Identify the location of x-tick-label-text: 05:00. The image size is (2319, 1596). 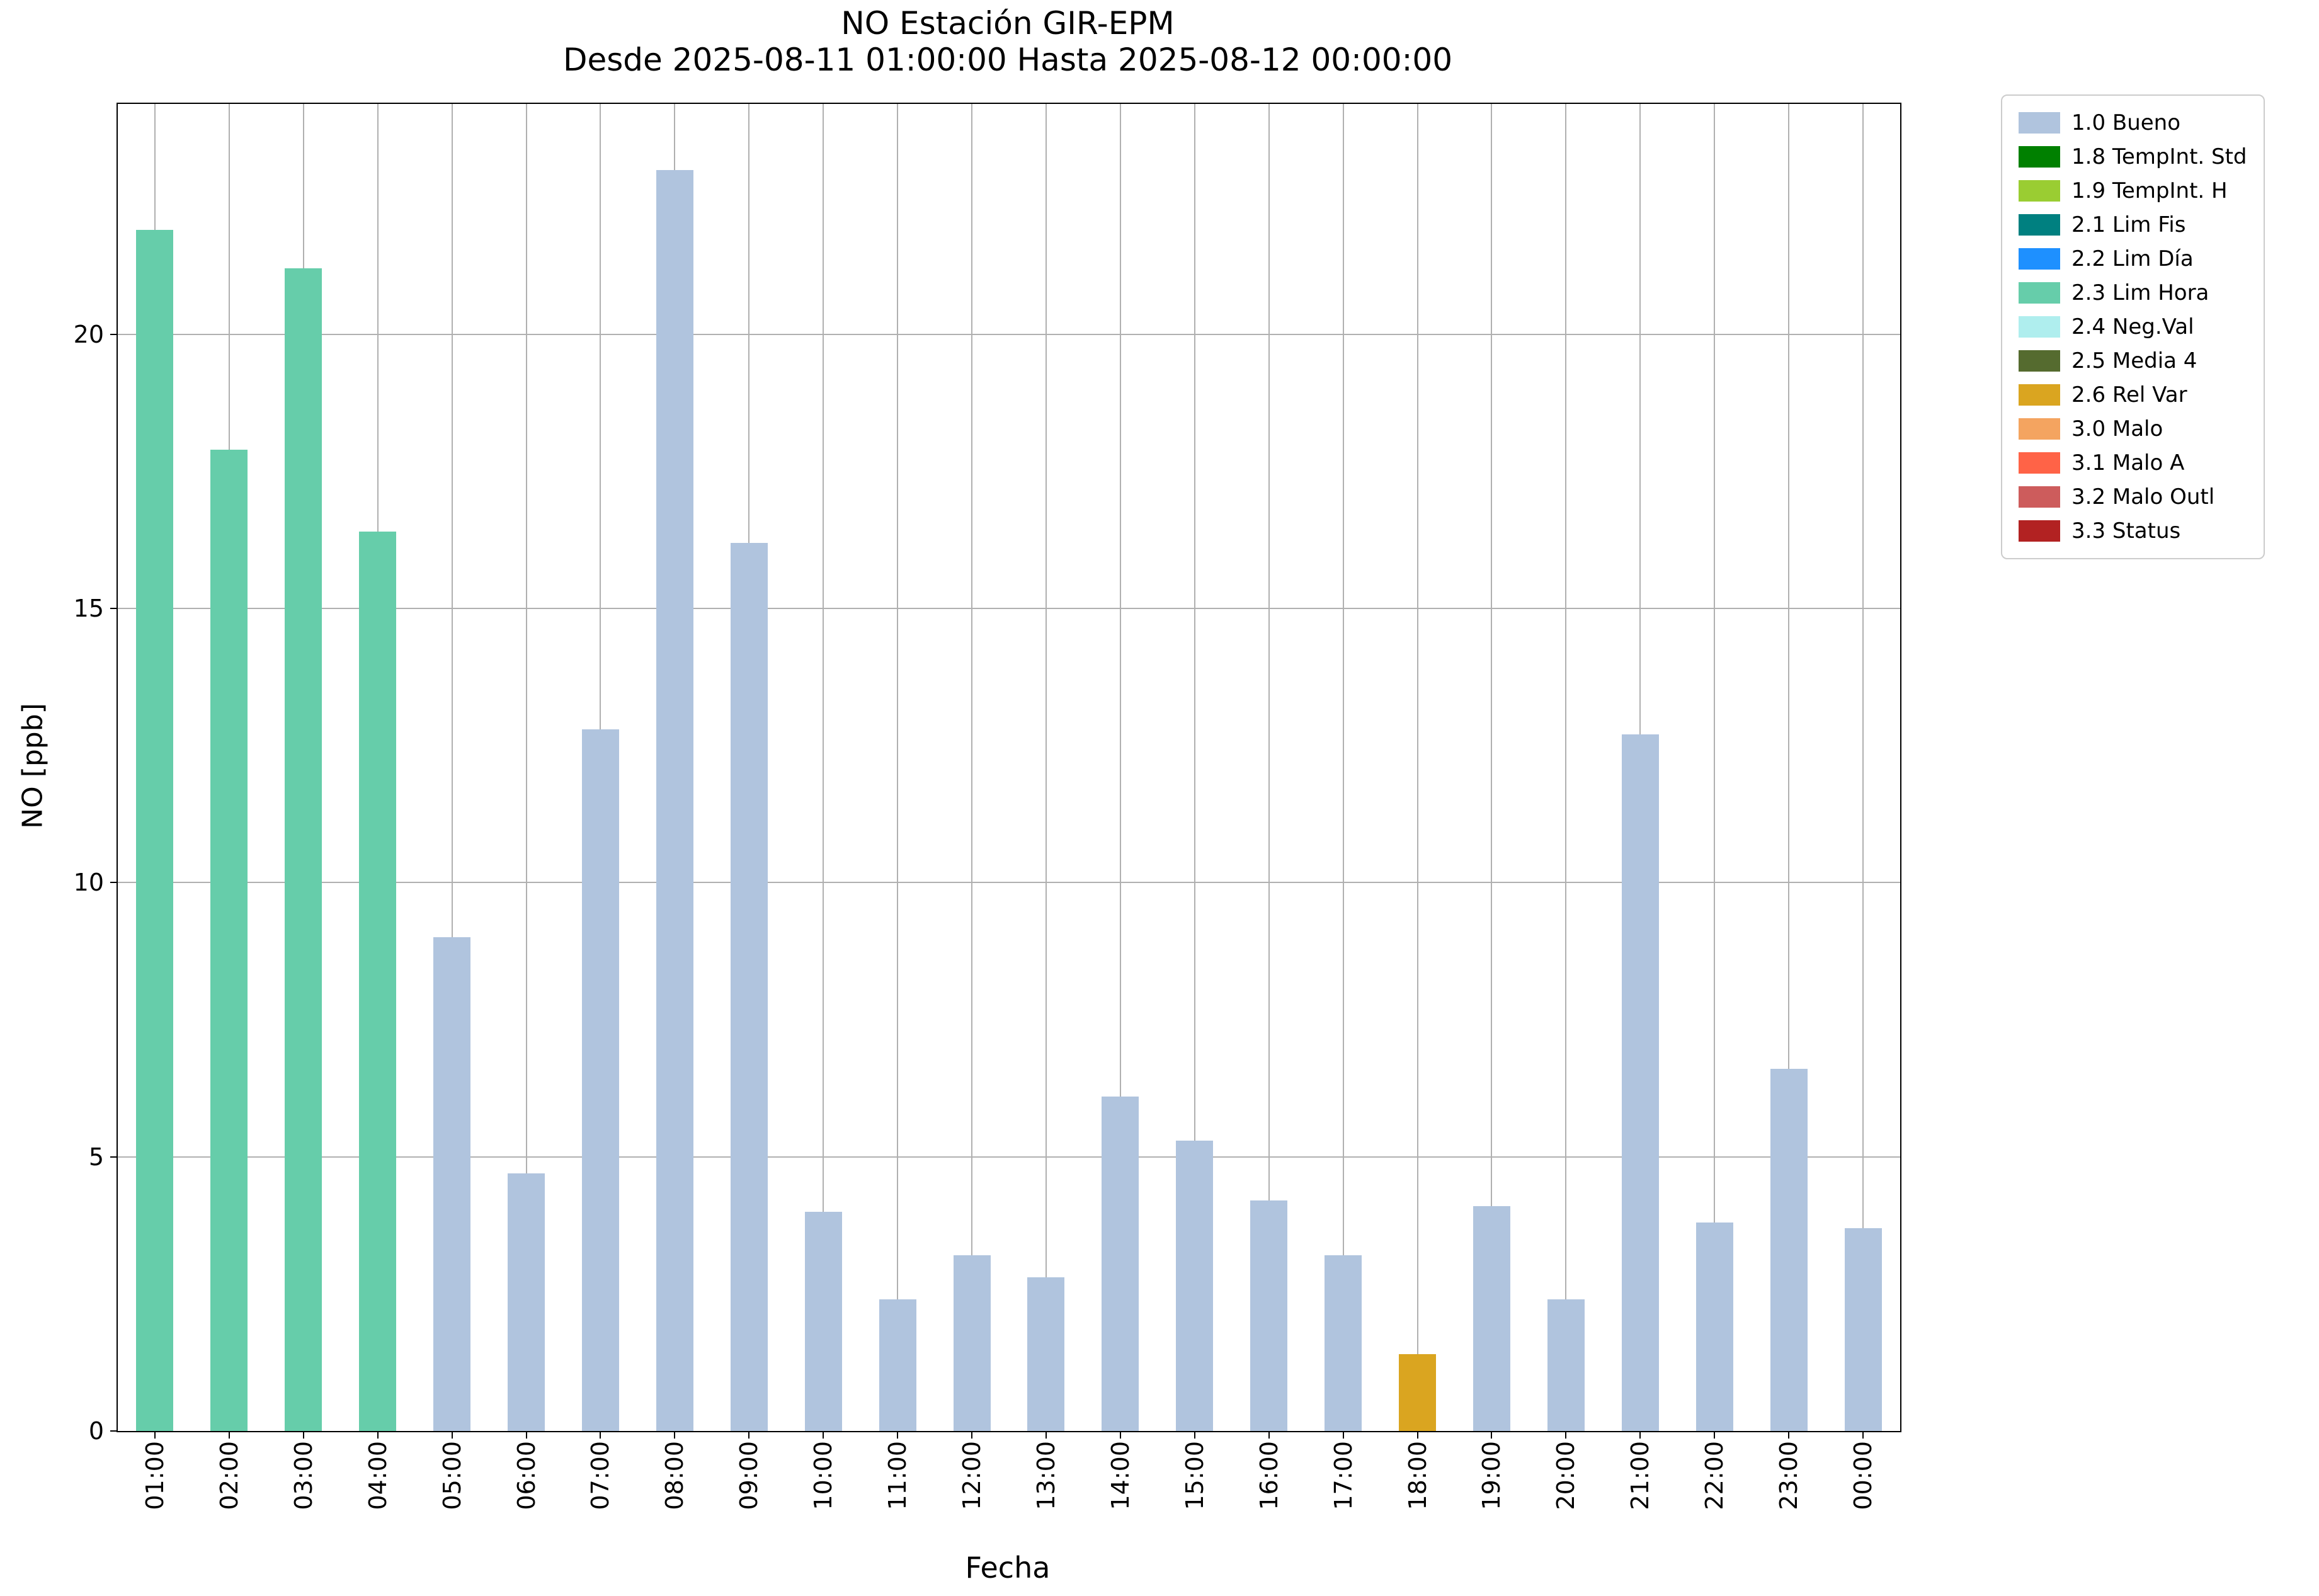
(452, 1475).